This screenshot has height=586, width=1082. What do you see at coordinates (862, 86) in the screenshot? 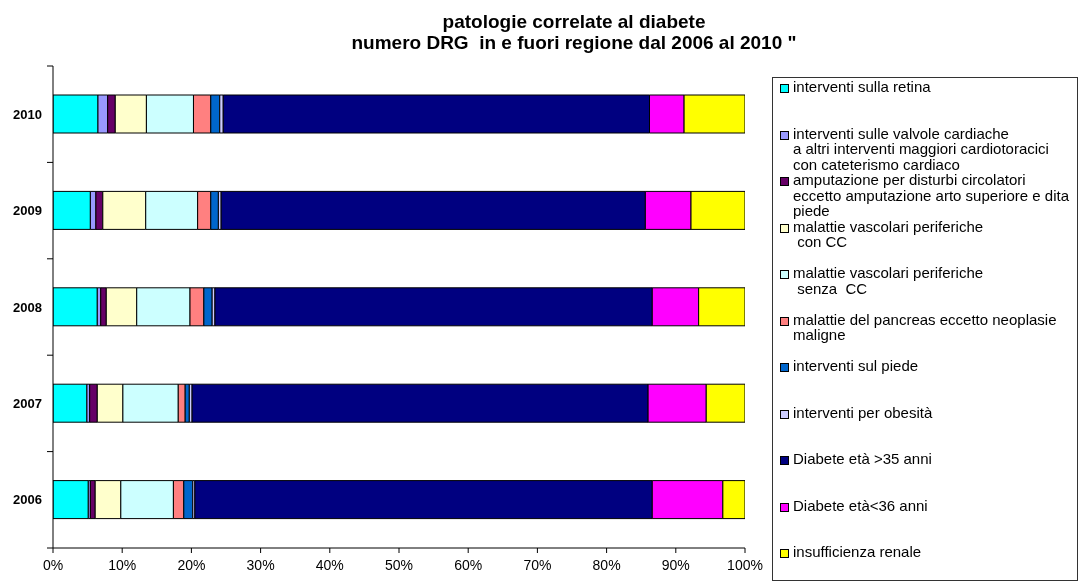
I see `legend-label: interventi sulla retina` at bounding box center [862, 86].